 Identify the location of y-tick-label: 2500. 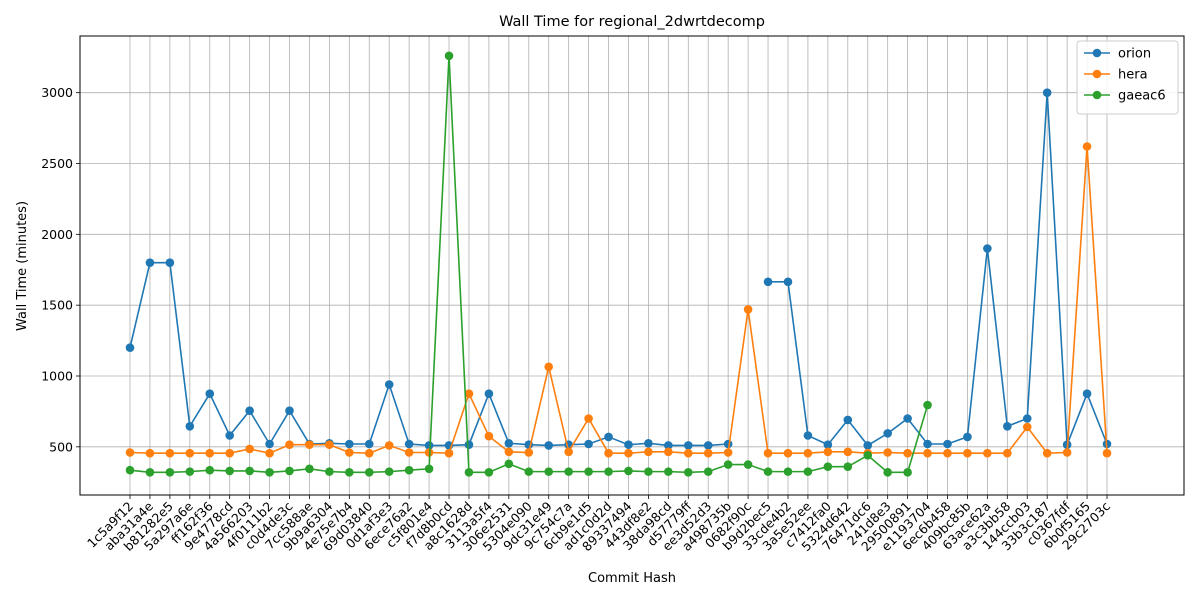
(57, 163).